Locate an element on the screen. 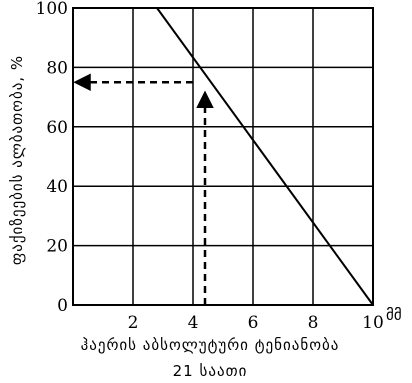 This screenshot has width=412, height=383. y-tick-label: 60 is located at coordinates (57, 128).